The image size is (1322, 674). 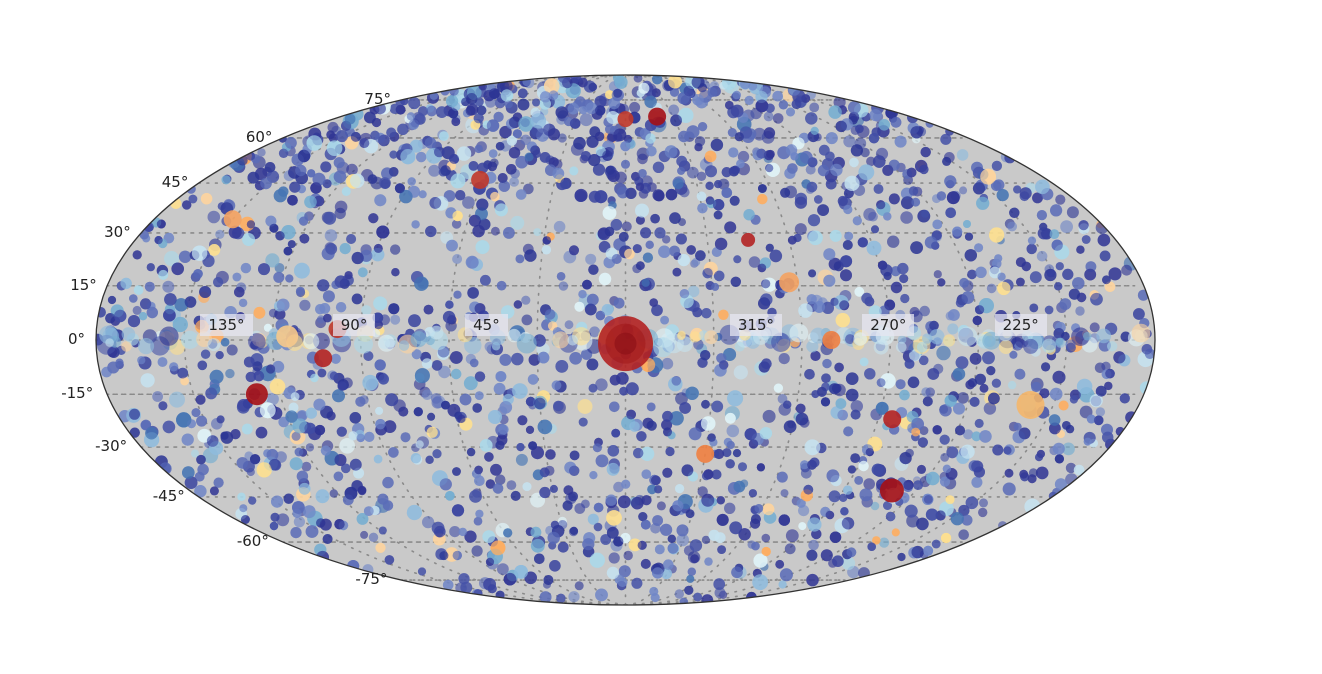 What do you see at coordinates (252, 541) in the screenshot?
I see `lat-tick-label: -60°` at bounding box center [252, 541].